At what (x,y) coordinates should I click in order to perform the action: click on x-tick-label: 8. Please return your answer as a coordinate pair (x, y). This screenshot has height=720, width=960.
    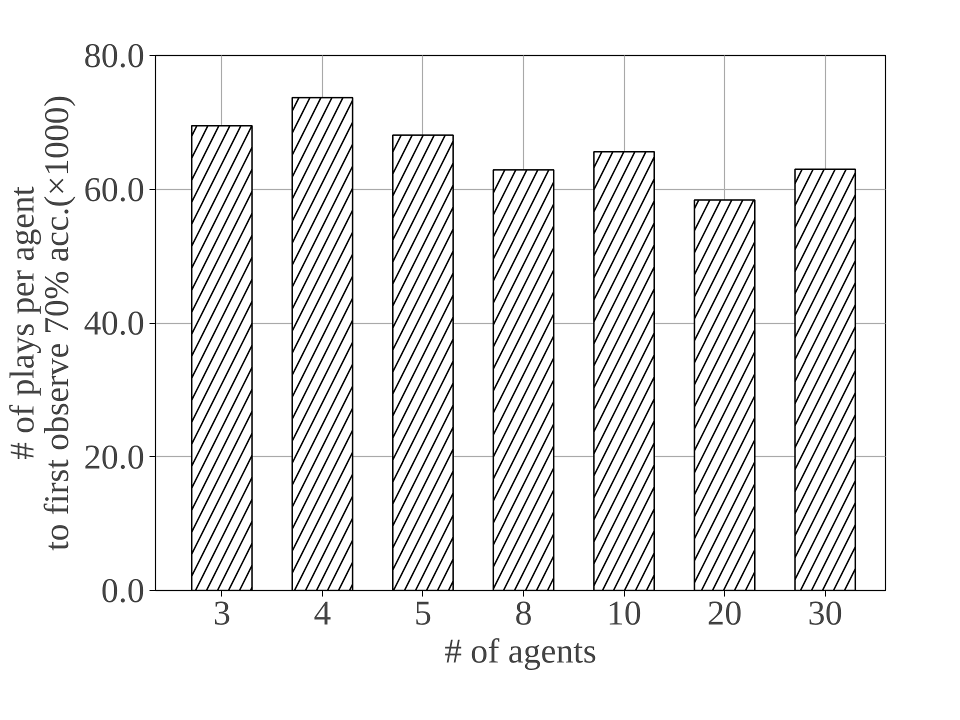
    Looking at the image, I should click on (523, 613).